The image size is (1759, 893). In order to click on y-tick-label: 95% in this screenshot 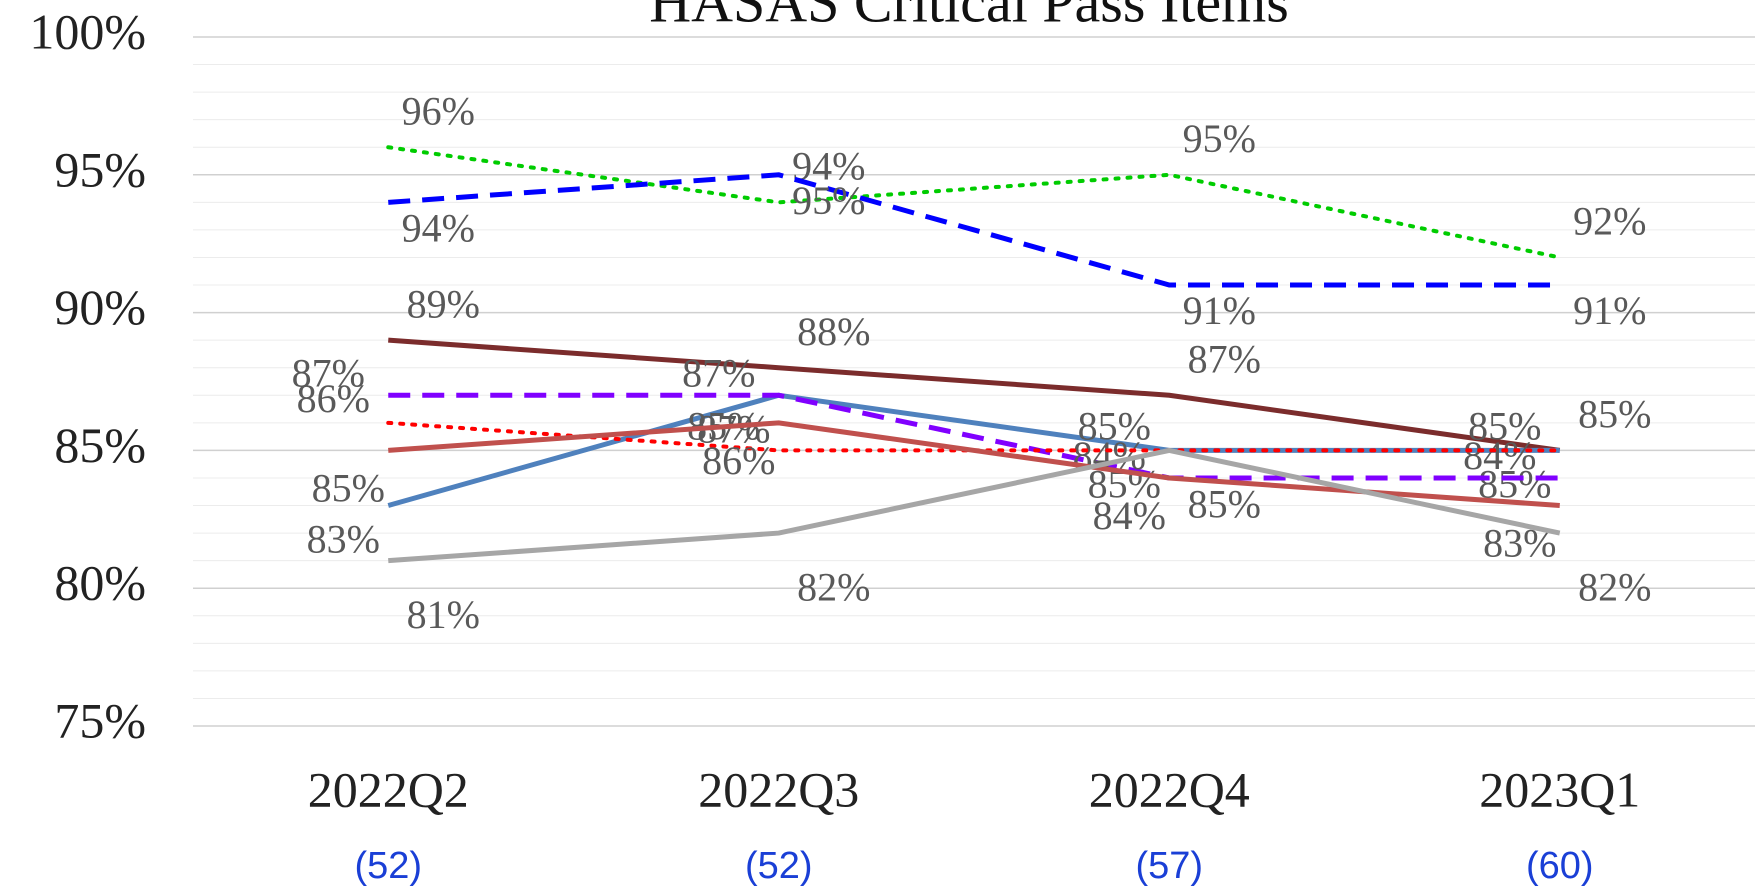, I will do `click(100, 169)`.